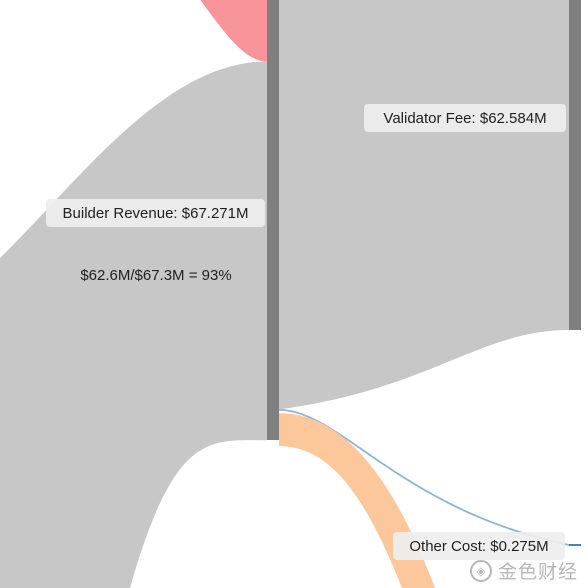 The image size is (586, 588). What do you see at coordinates (273, 220) in the screenshot?
I see `node-builder-revenue` at bounding box center [273, 220].